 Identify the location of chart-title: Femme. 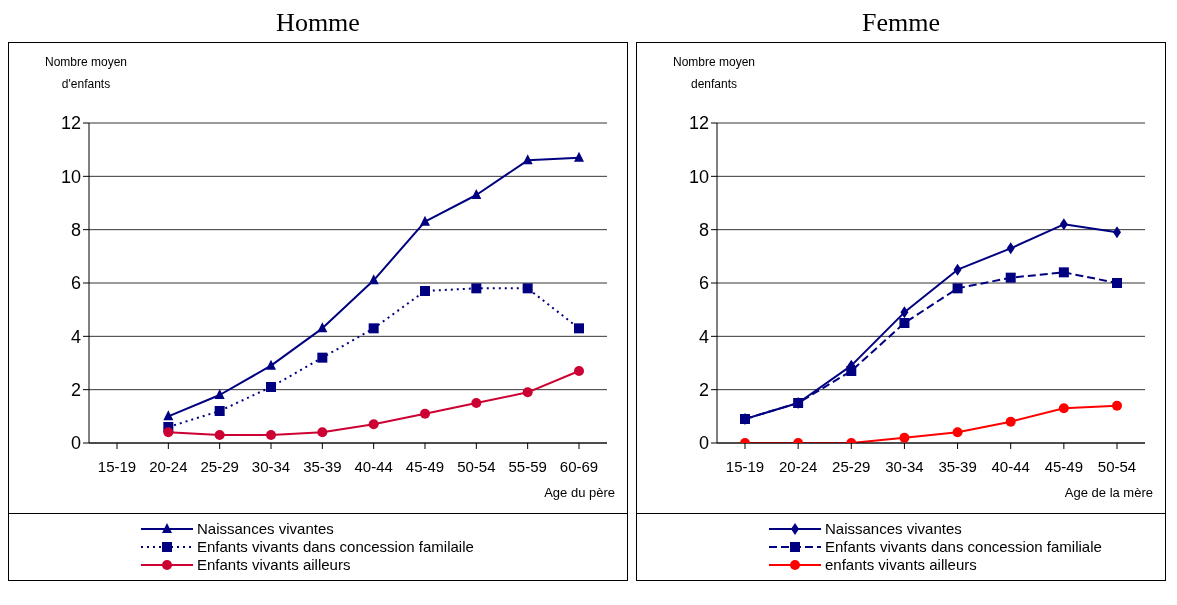
(901, 23).